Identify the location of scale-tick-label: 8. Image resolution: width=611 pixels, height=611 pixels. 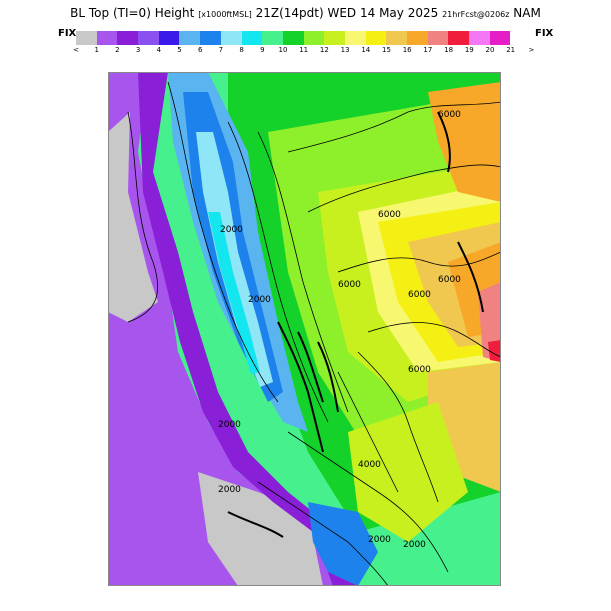
(241, 50).